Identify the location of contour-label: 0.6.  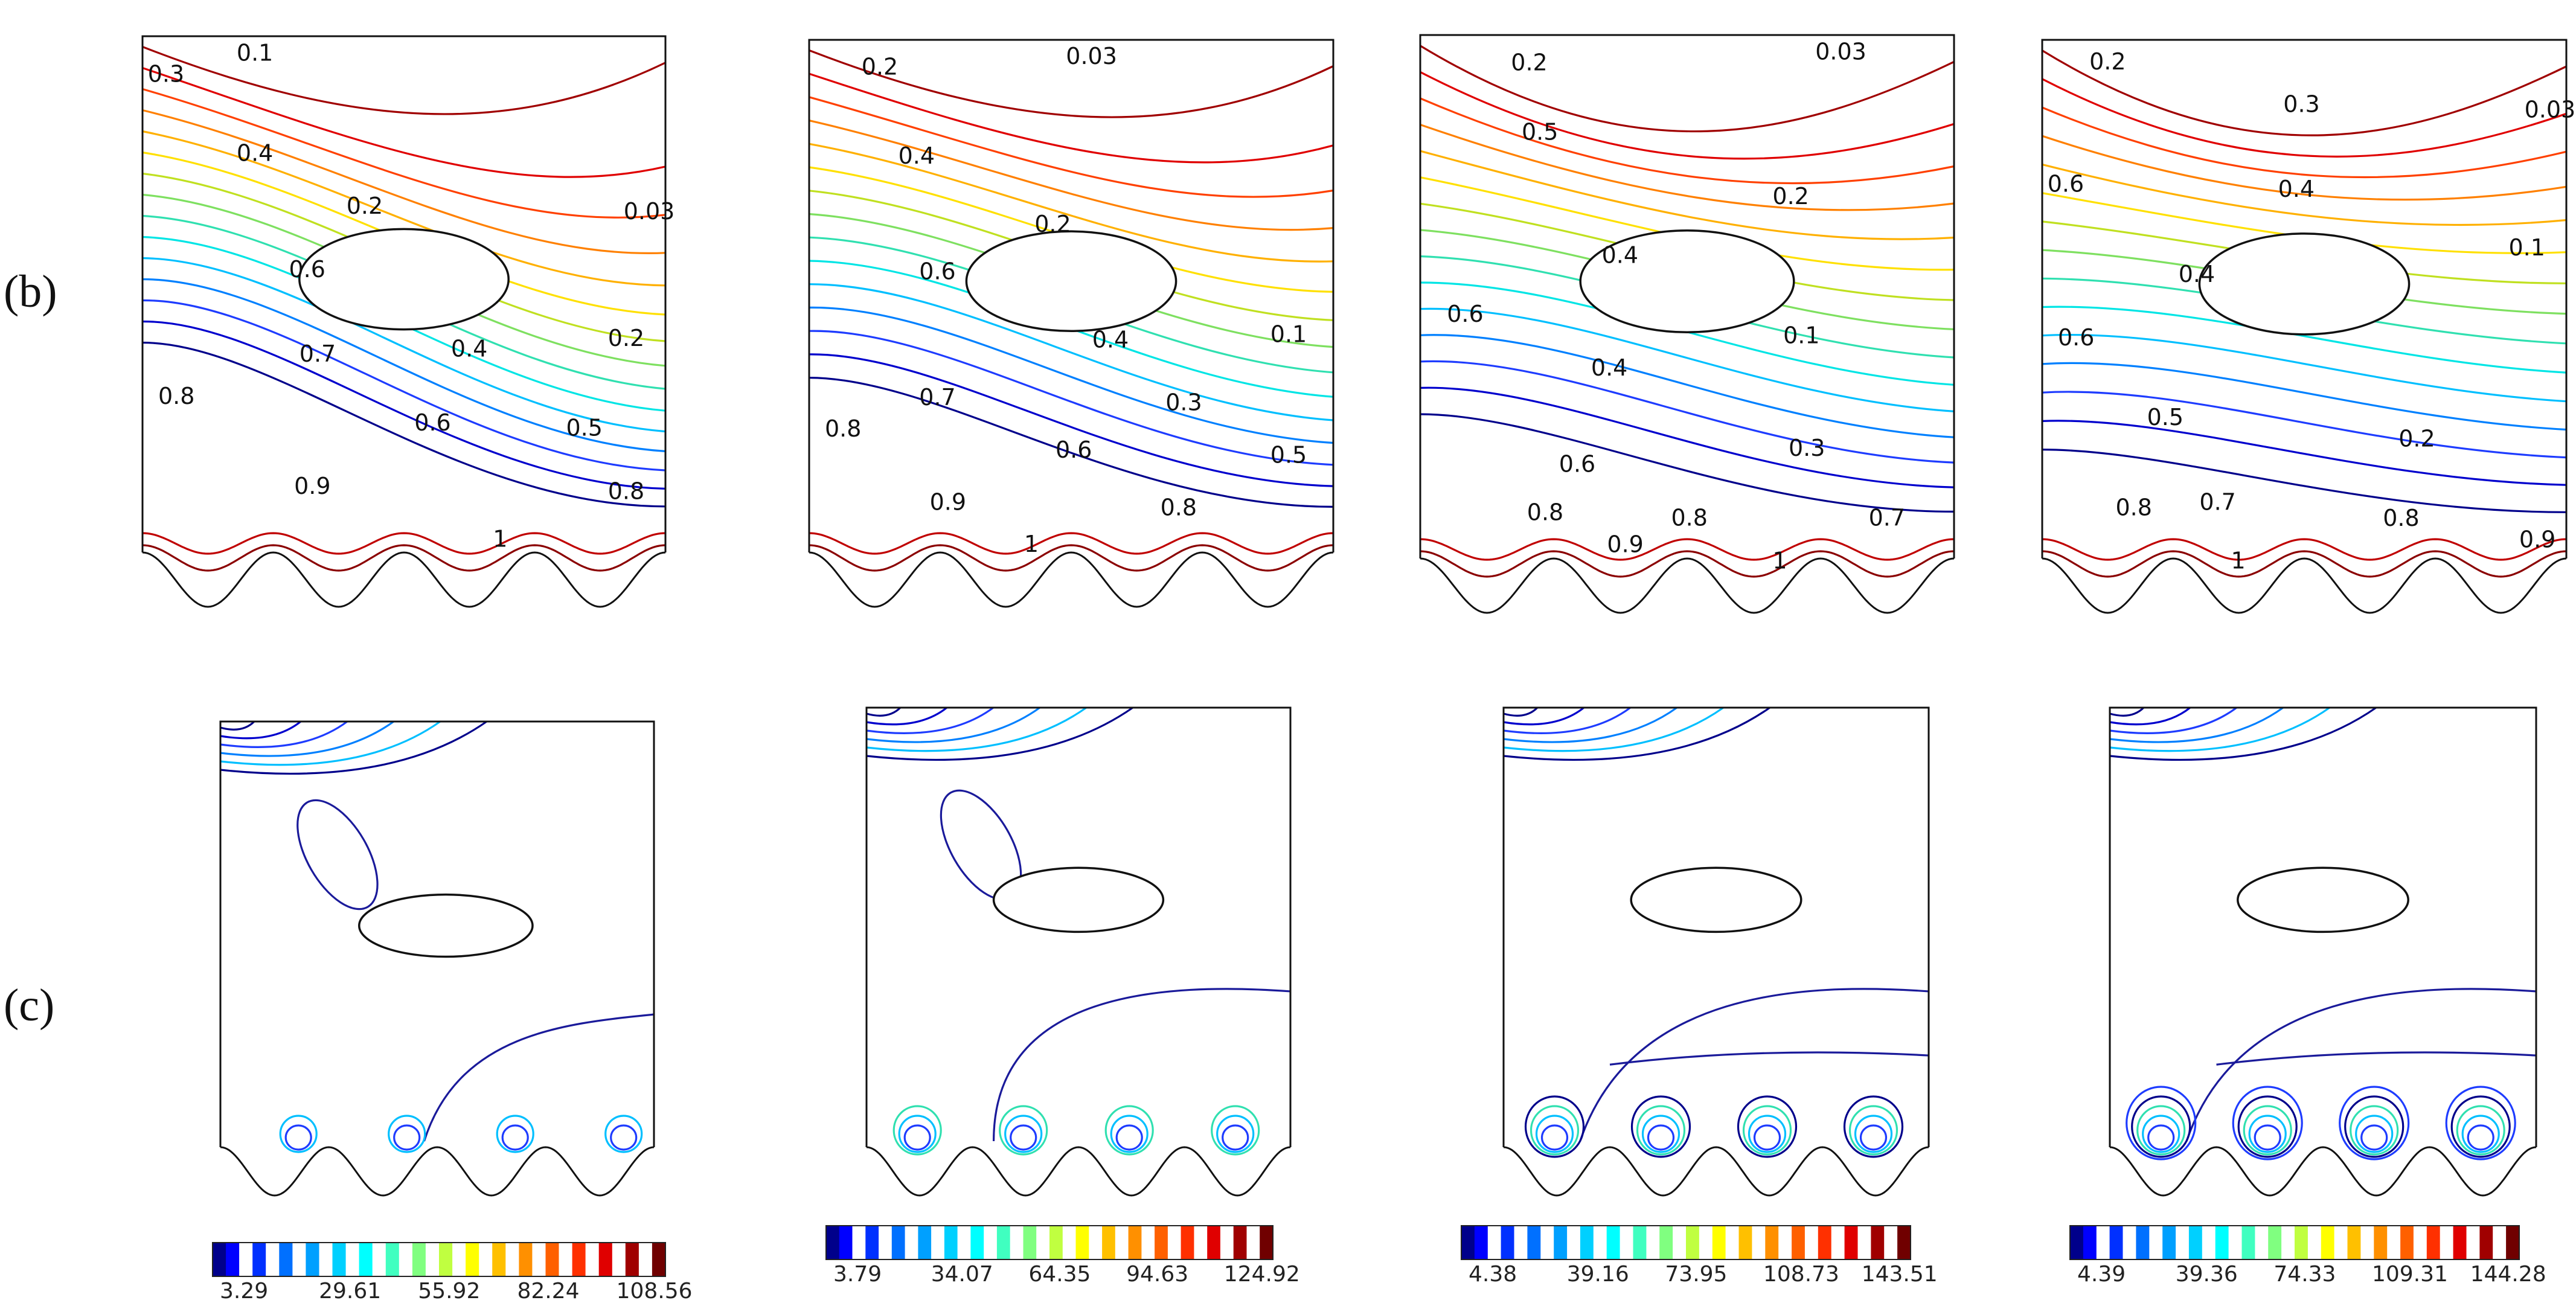
(432, 422).